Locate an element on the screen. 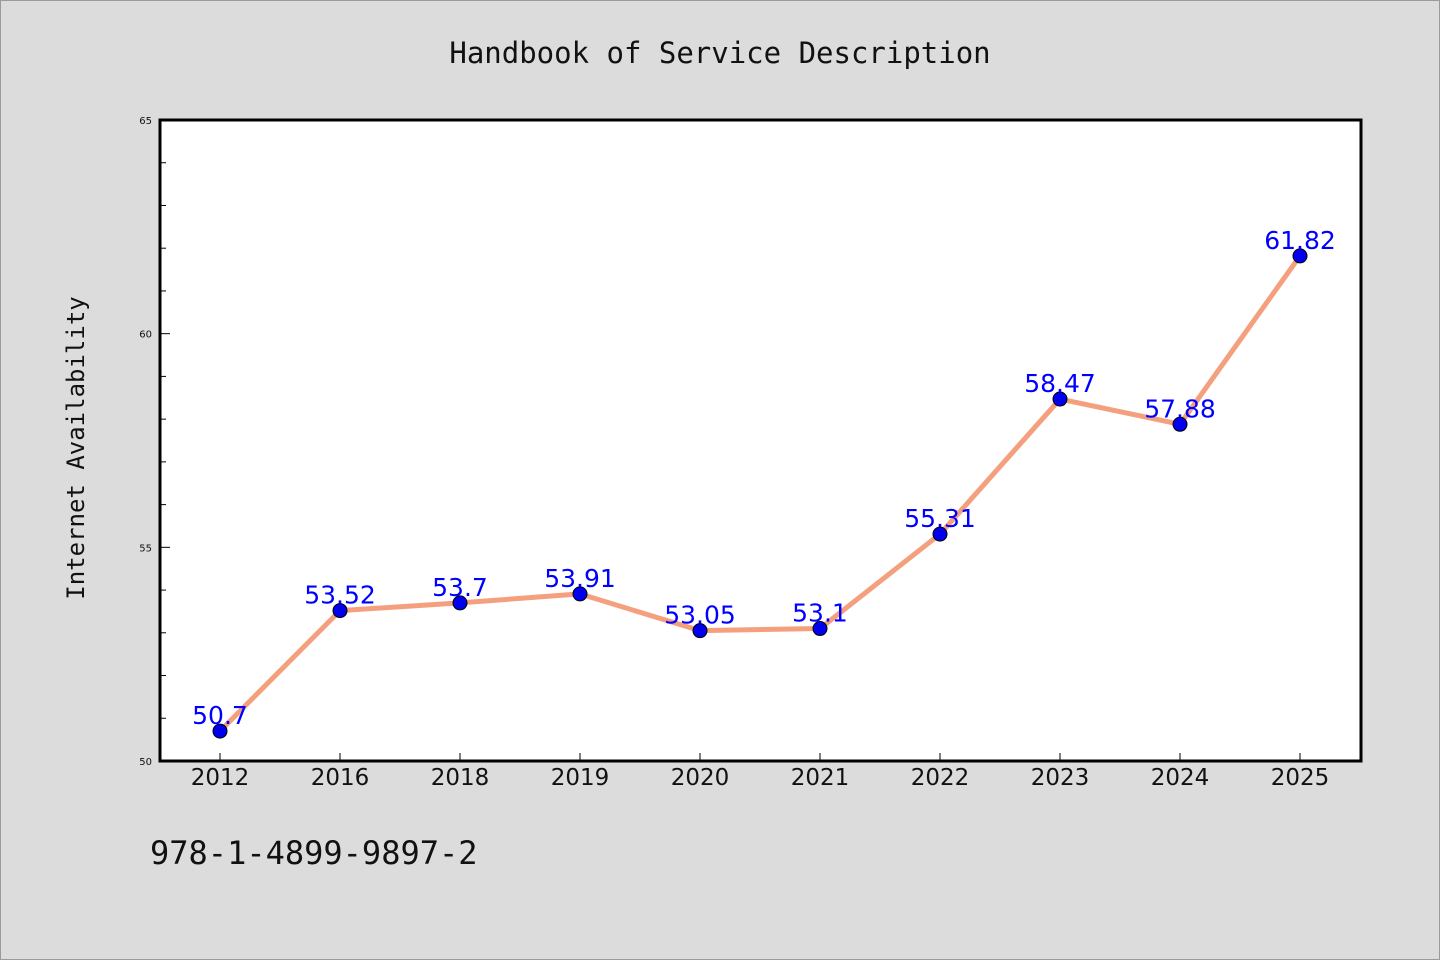 Image resolution: width=1440 pixels, height=960 pixels. y-tick-label: 50 is located at coordinates (145, 762).